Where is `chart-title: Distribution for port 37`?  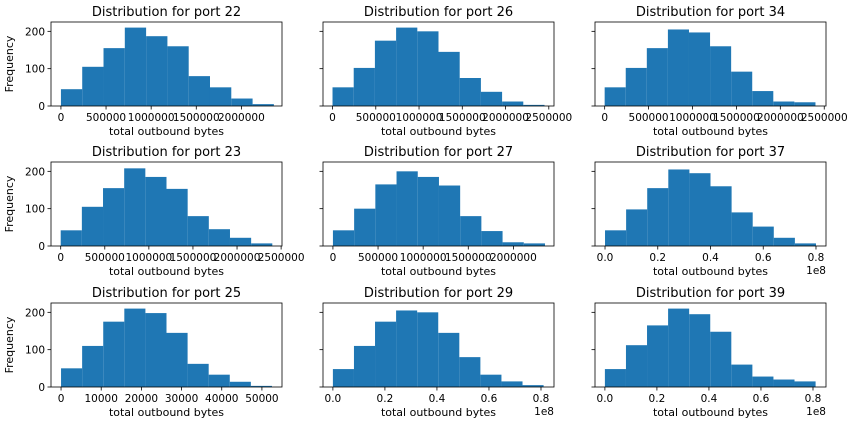 chart-title: Distribution for port 37 is located at coordinates (710, 152).